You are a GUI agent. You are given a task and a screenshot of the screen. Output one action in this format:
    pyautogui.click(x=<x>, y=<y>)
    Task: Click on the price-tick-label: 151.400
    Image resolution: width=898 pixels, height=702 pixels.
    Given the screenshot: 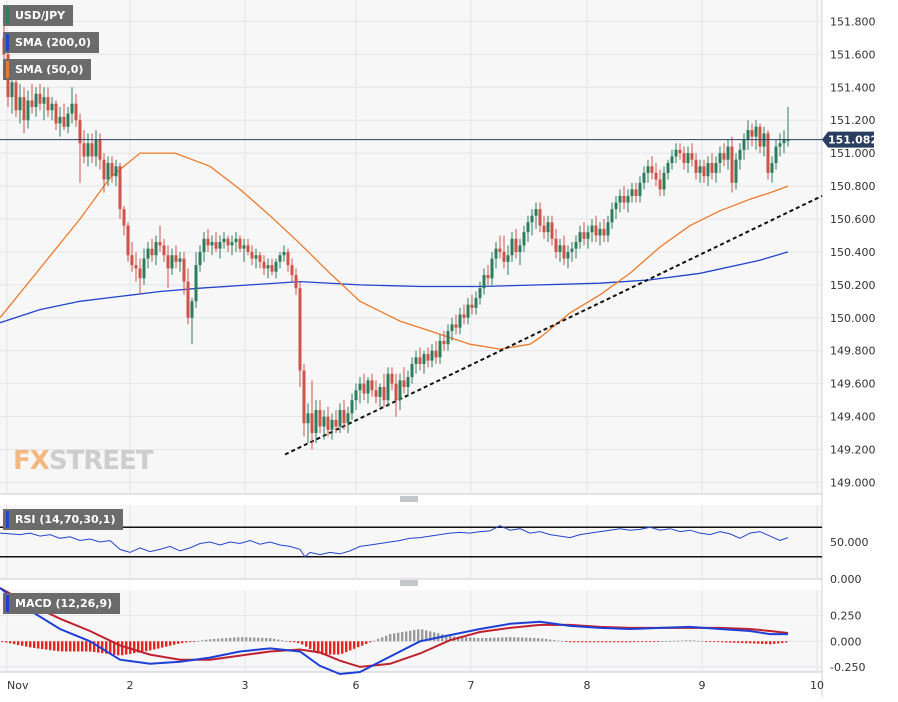 What is the action you would take?
    pyautogui.click(x=853, y=87)
    